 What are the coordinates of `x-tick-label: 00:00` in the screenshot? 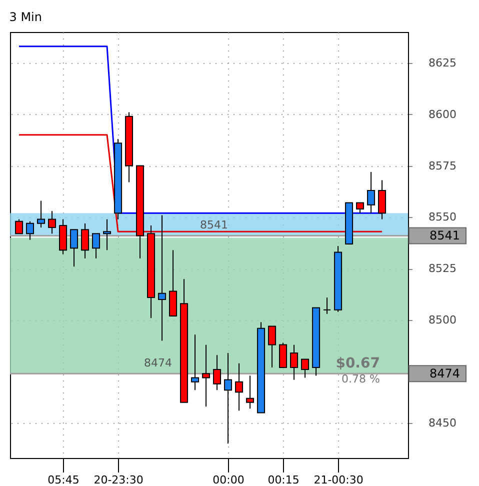 It's located at (228, 480).